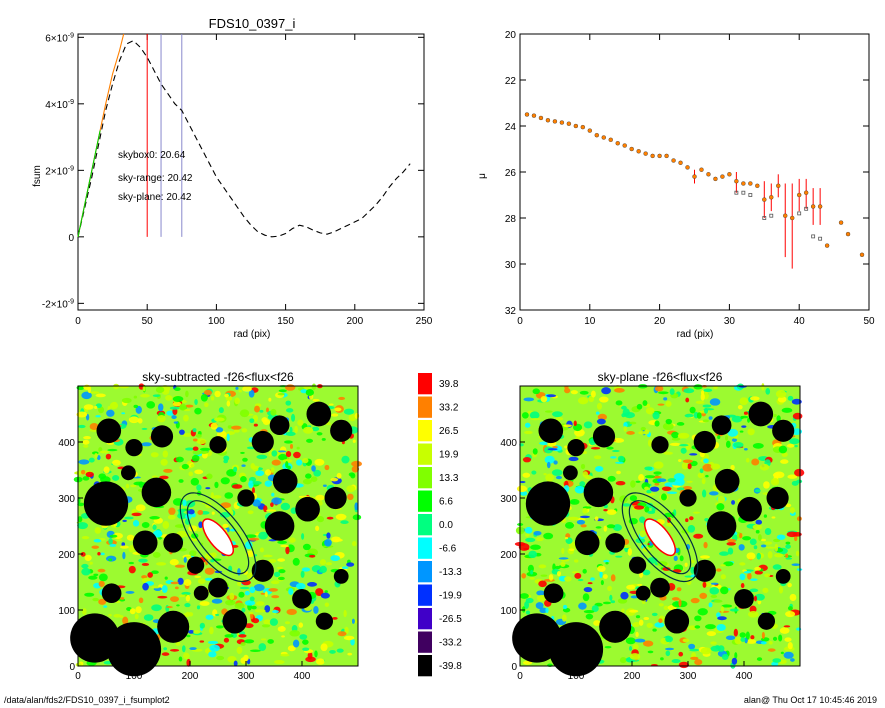 This screenshot has height=708, width=885. What do you see at coordinates (743, 192) in the screenshot?
I see `profile-alt-point` at bounding box center [743, 192].